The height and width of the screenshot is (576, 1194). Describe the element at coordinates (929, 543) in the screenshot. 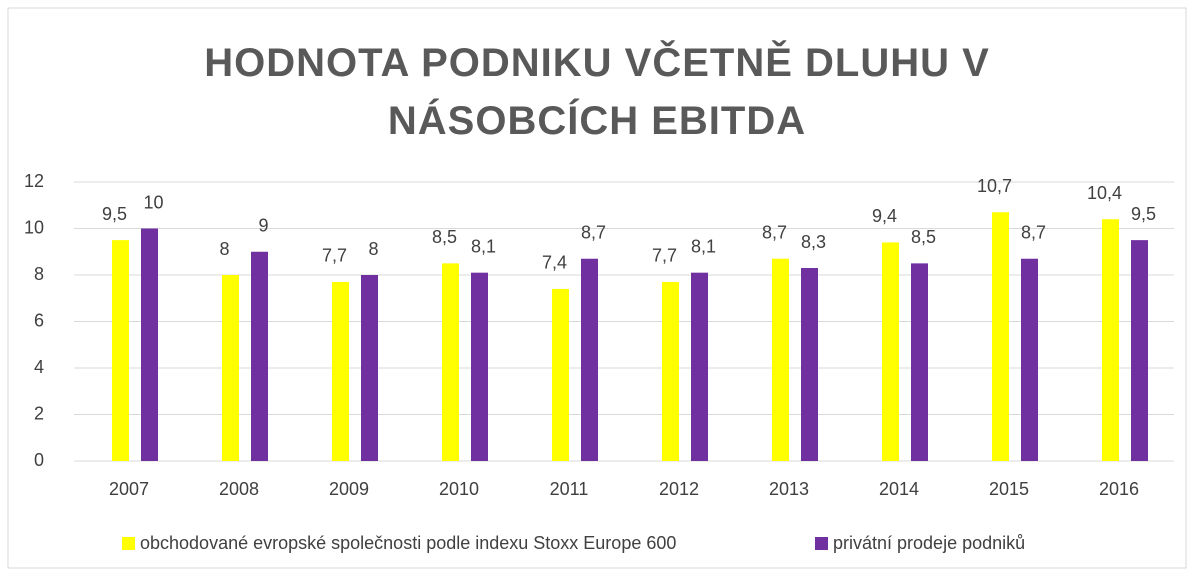

I see `legend-label: privátní prodeje podniků` at that location.